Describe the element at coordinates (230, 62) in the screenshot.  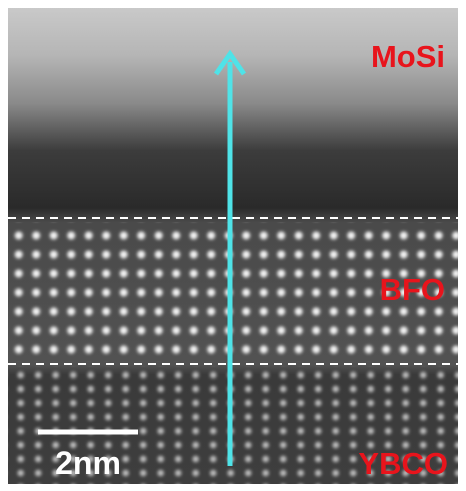
I see `arrow-head` at that location.